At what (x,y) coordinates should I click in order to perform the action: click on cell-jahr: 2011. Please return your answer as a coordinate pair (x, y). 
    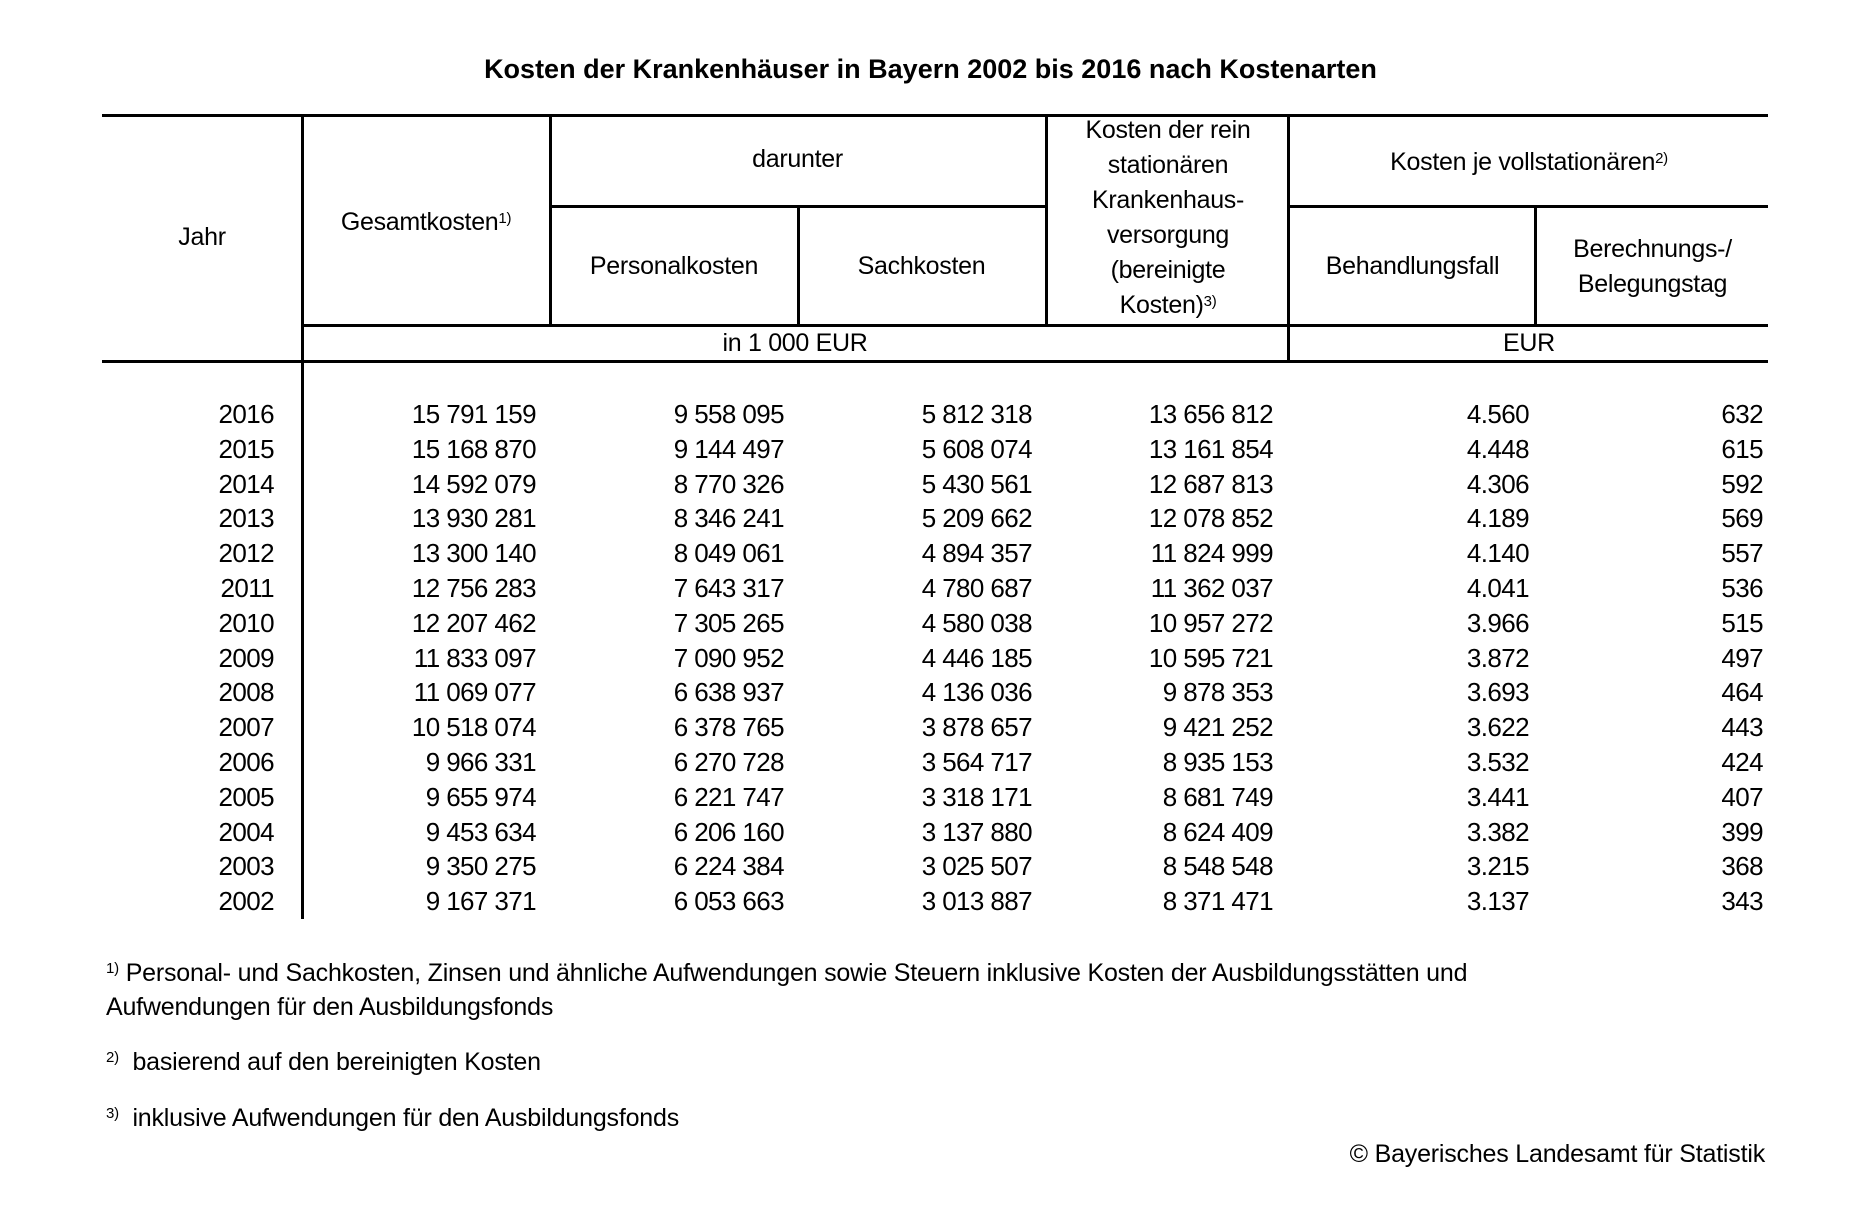
    Looking at the image, I should click on (247, 588).